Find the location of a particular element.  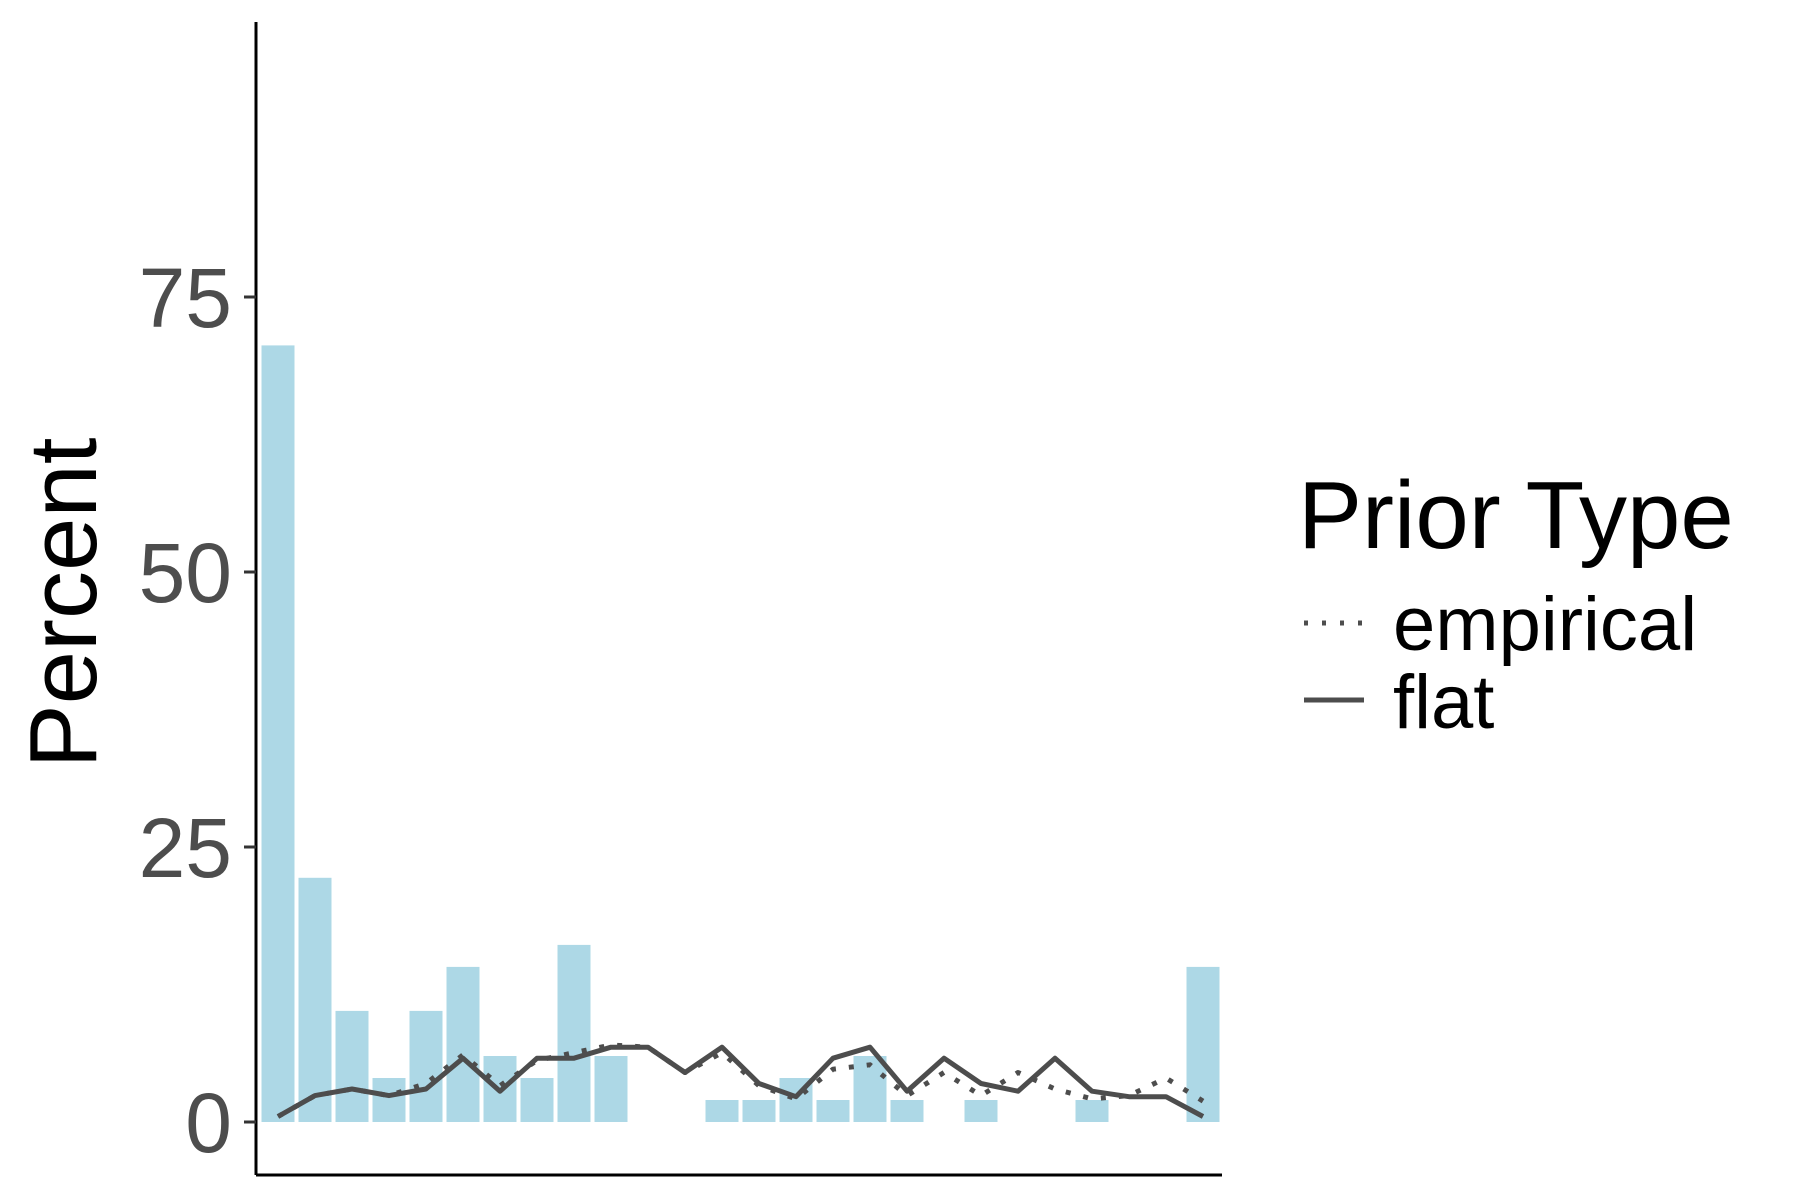

series-line-empirical is located at coordinates (740, 1080).